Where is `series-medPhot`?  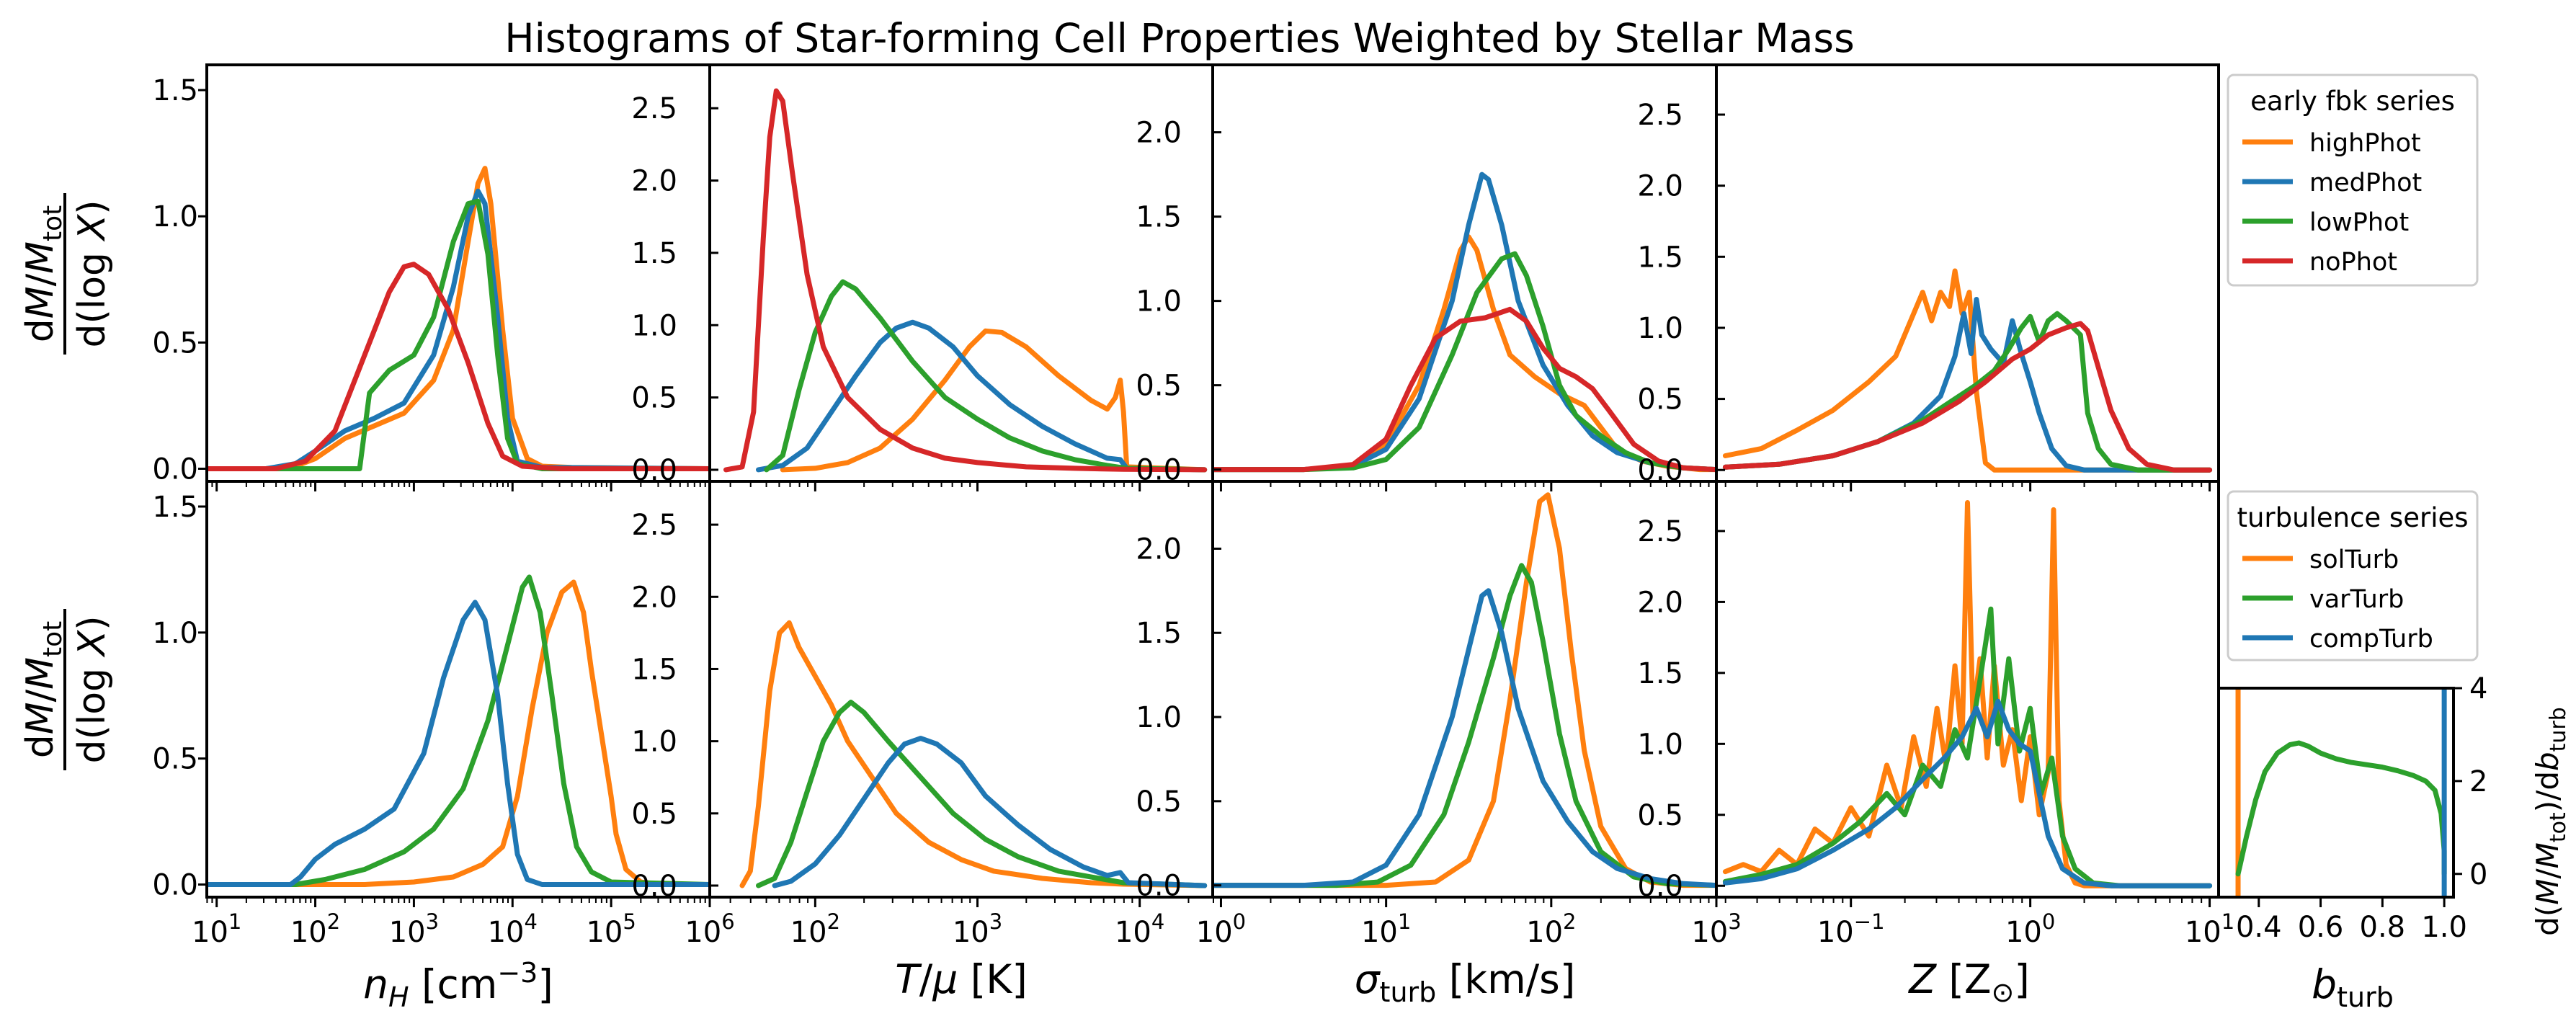 series-medPhot is located at coordinates (1464, 322).